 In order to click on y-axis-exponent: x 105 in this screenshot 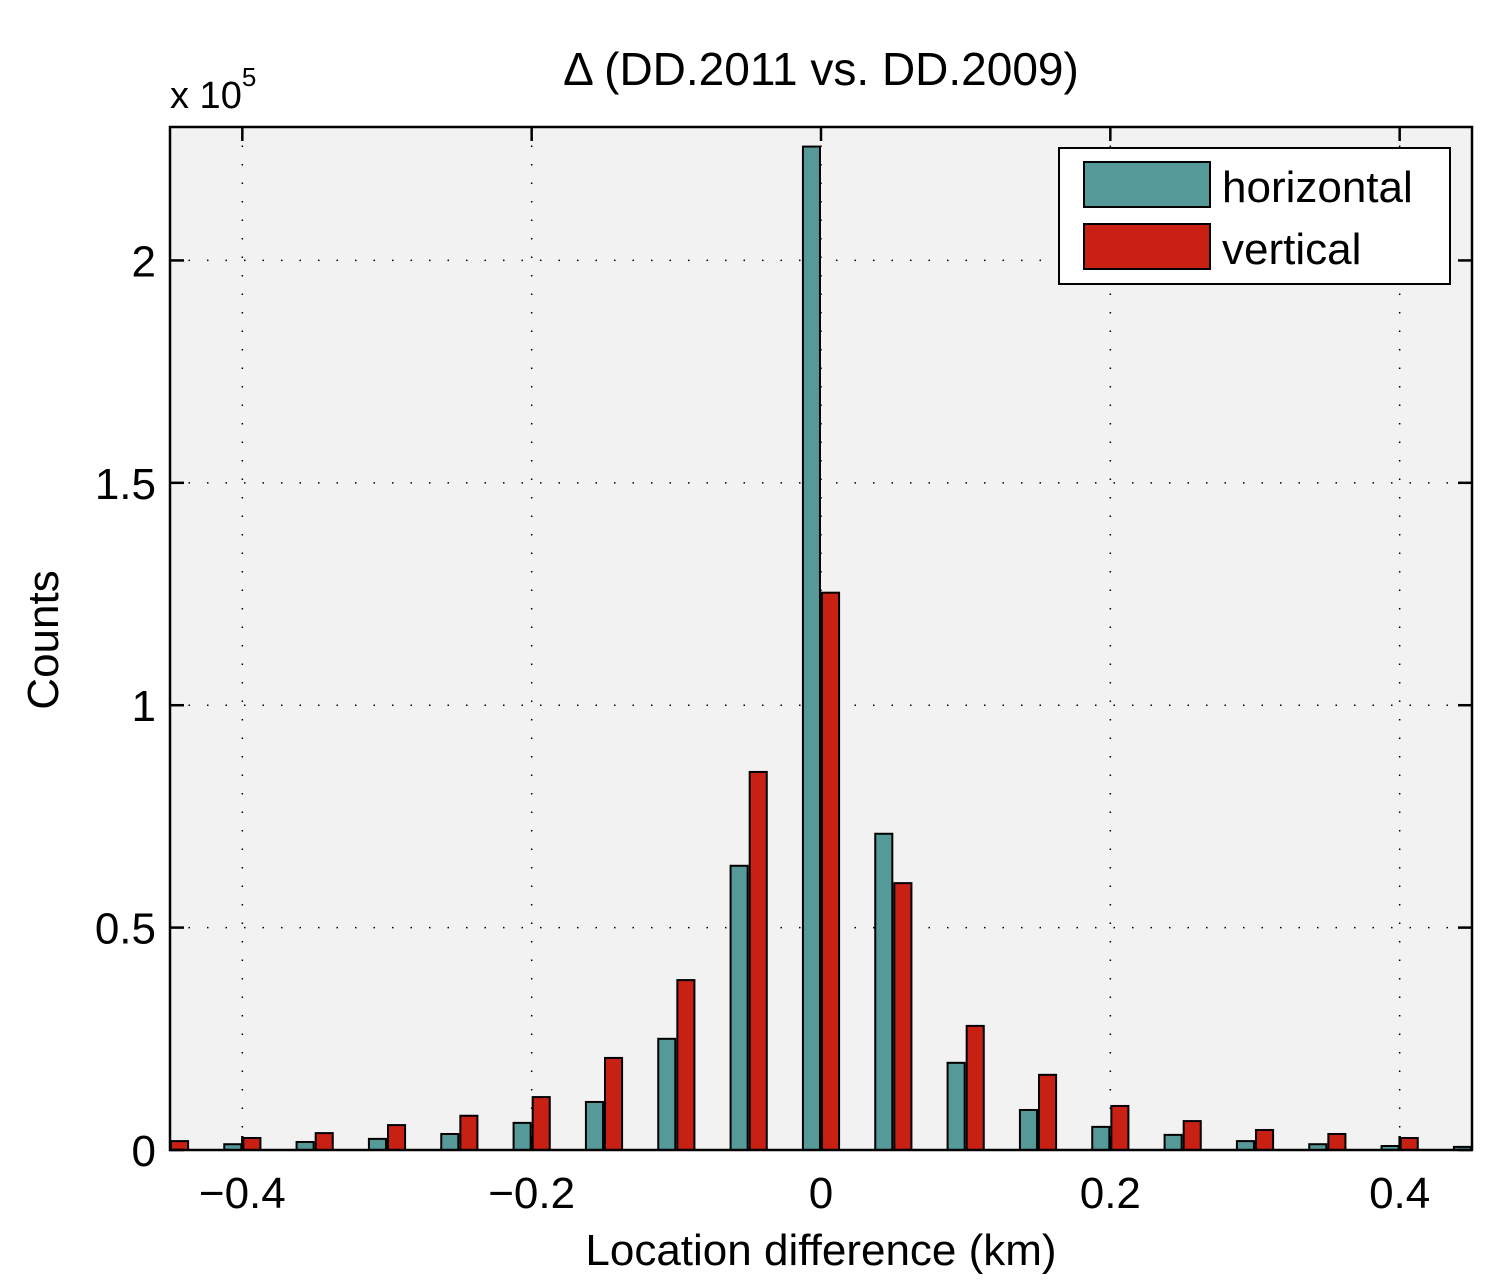, I will do `click(213, 89)`.